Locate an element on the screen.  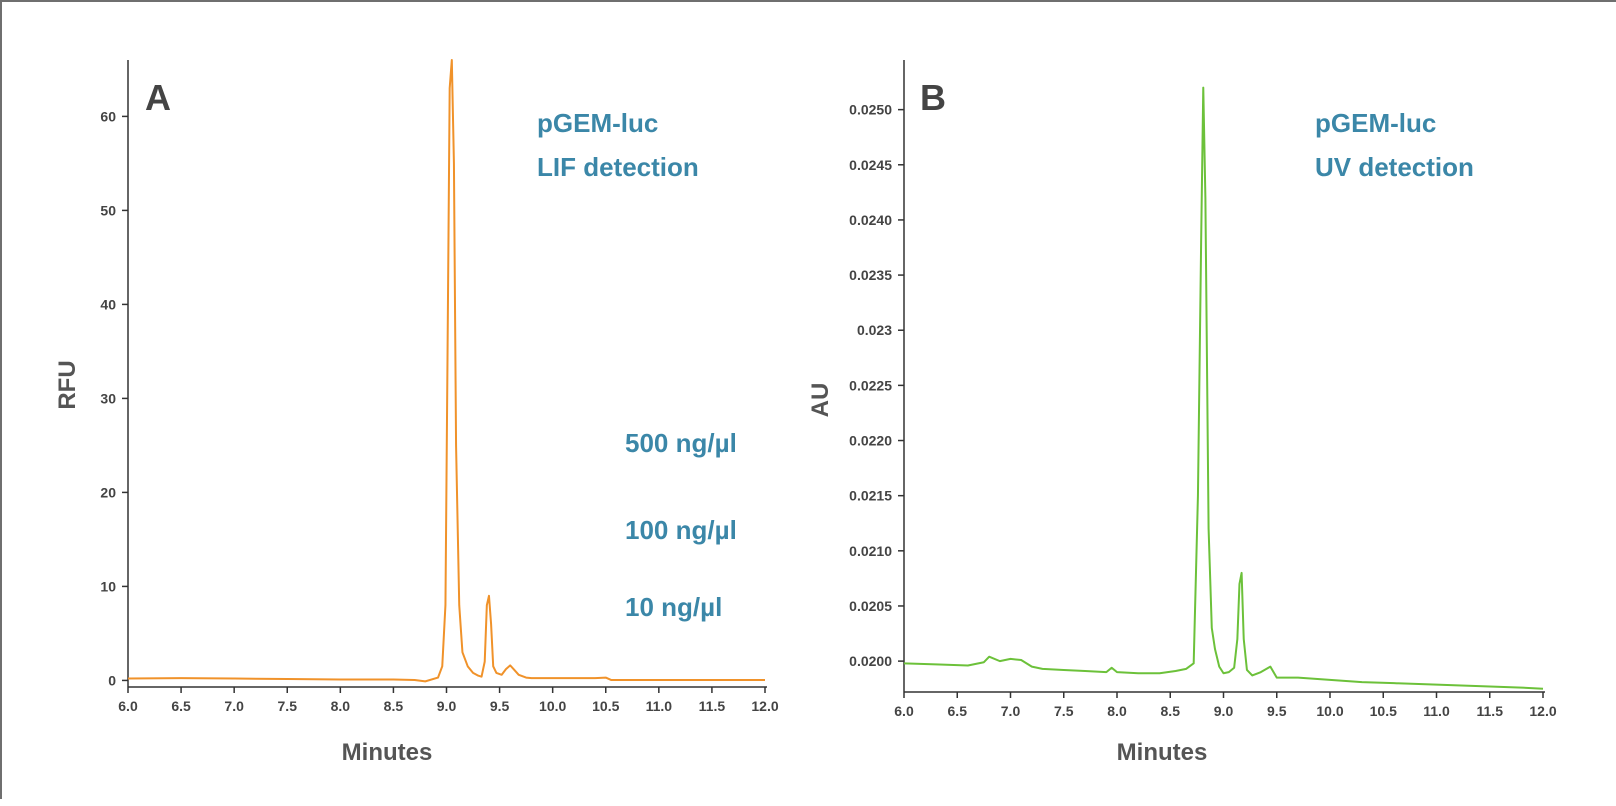
panel-a-letter: A is located at coordinates (158, 97).